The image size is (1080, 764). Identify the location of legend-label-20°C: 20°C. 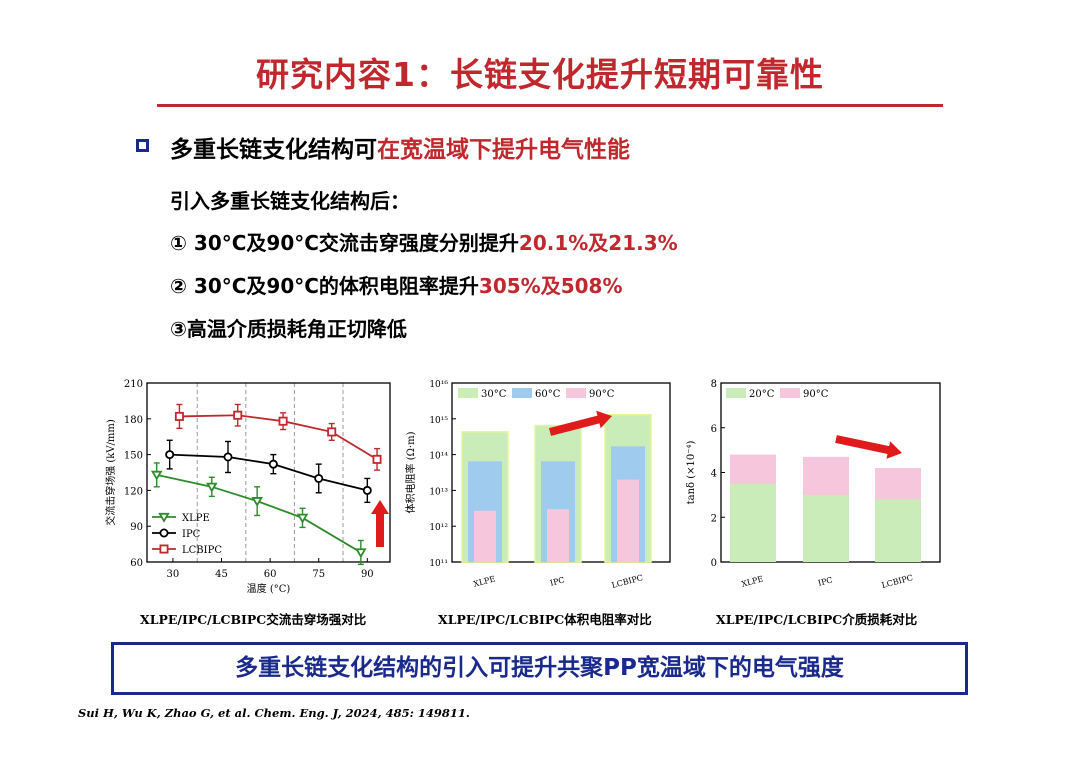
(762, 394).